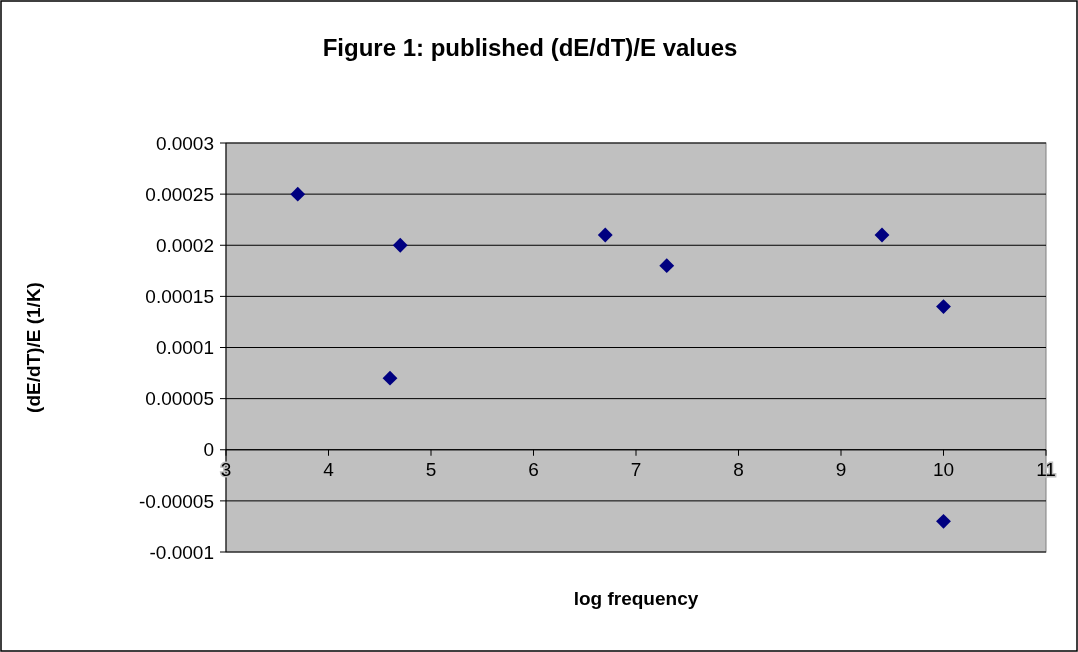 This screenshot has height=652, width=1078. I want to click on y-tick-label: 0.0003, so click(184, 143).